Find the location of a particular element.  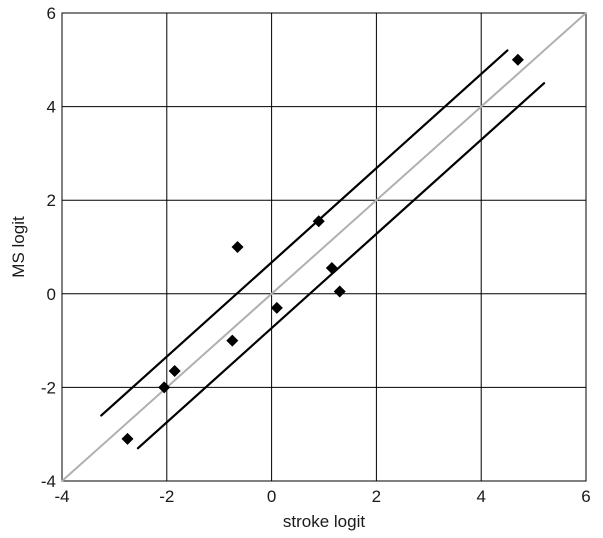

y-tick-label: 0 is located at coordinates (51, 294).